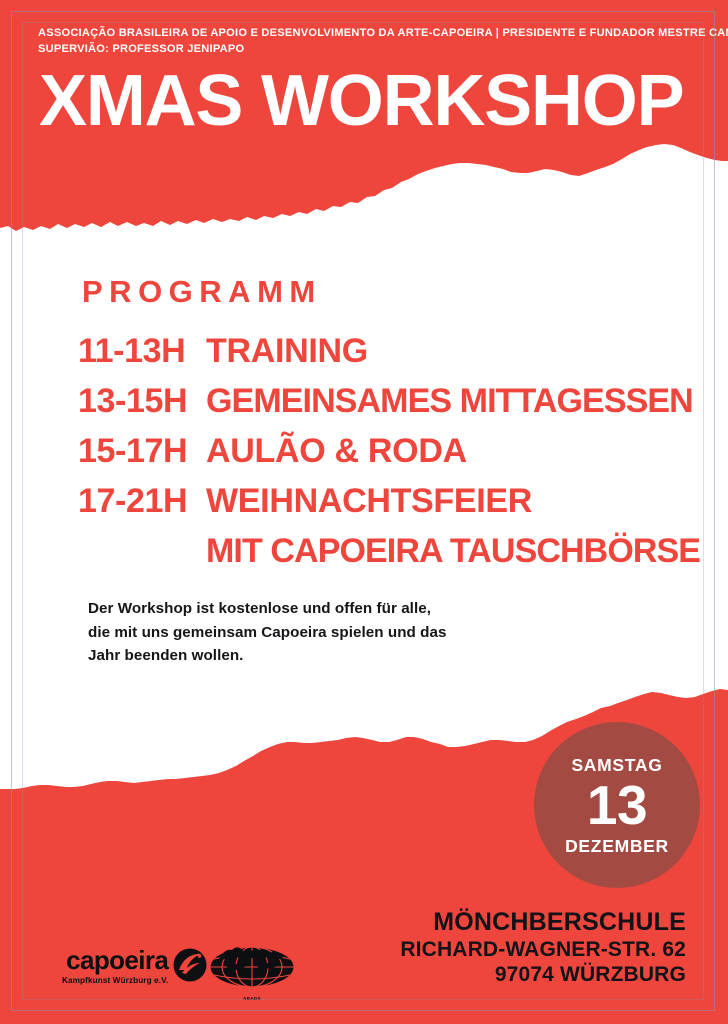 This screenshot has width=728, height=1024. I want to click on date-weekday: SAMSTAG, so click(617, 764).